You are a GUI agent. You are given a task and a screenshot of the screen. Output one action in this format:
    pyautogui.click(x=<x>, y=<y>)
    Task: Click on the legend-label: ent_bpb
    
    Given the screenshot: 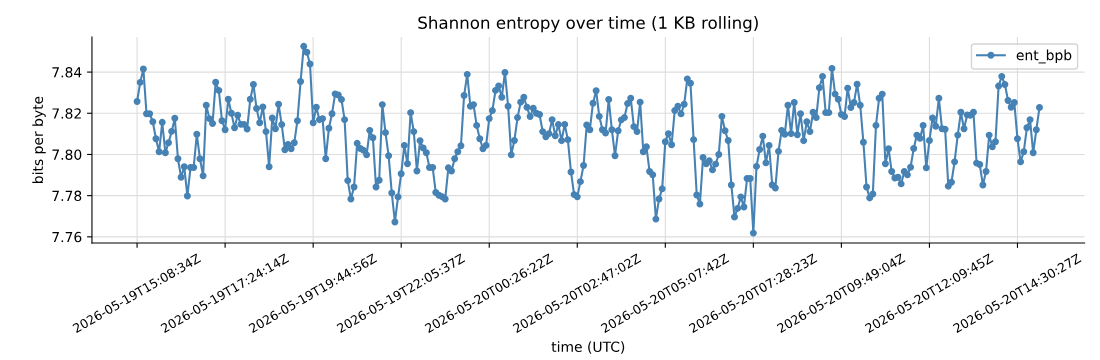 What is the action you would take?
    pyautogui.click(x=1044, y=56)
    